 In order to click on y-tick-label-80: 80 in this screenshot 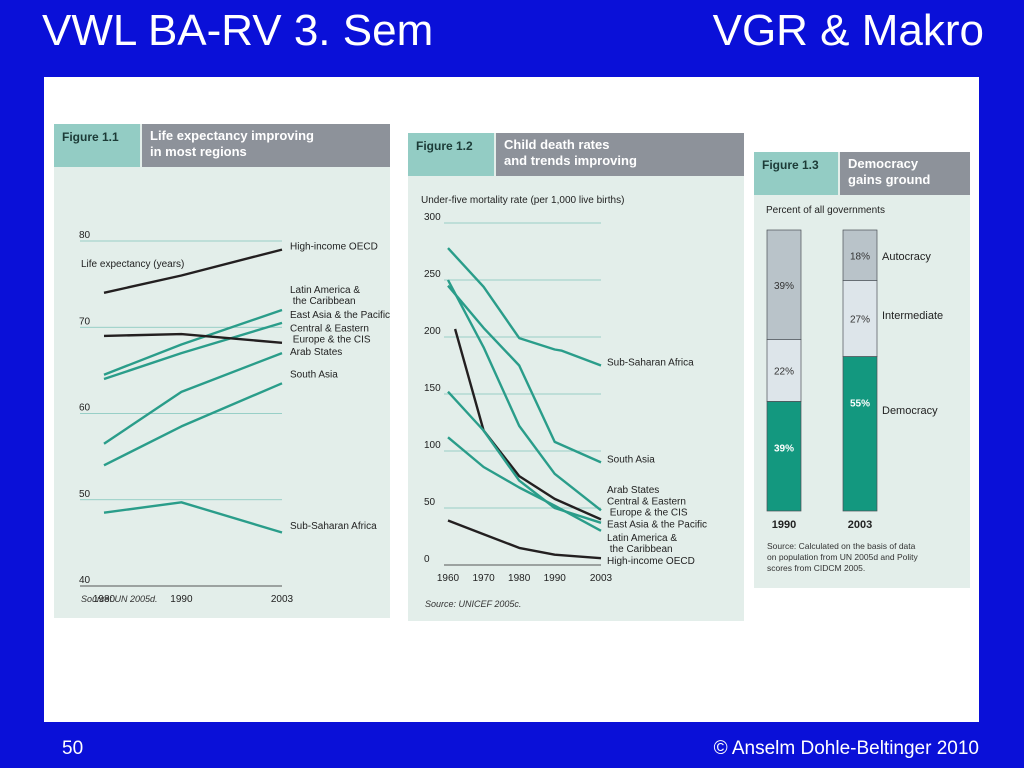, I will do `click(85, 235)`.